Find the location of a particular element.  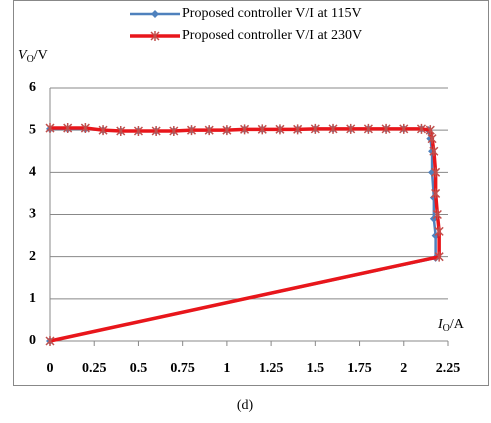

y-tick-label: 2 is located at coordinates (32, 256).